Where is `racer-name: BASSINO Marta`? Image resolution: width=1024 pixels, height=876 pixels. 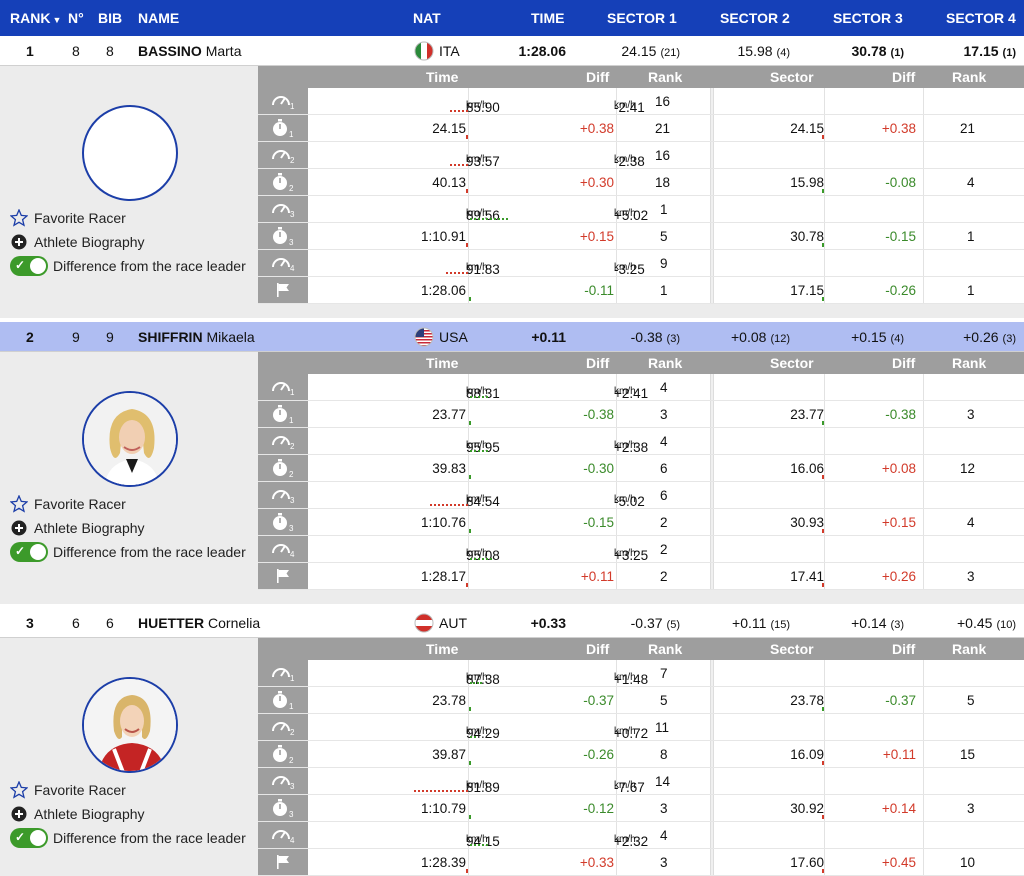
racer-name: BASSINO Marta is located at coordinates (189, 51).